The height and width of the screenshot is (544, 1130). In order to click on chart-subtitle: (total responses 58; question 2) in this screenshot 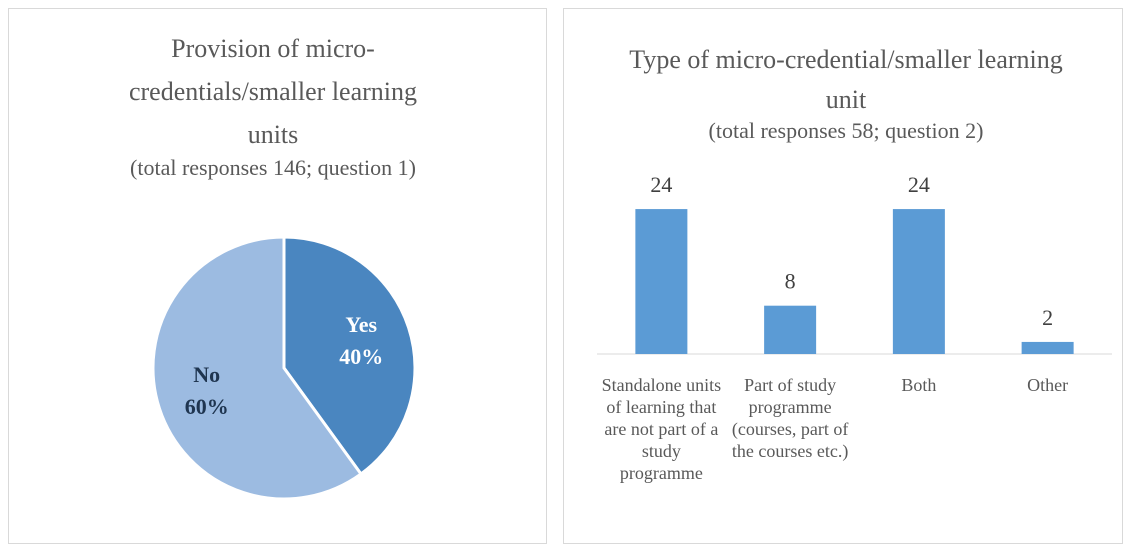, I will do `click(846, 130)`.